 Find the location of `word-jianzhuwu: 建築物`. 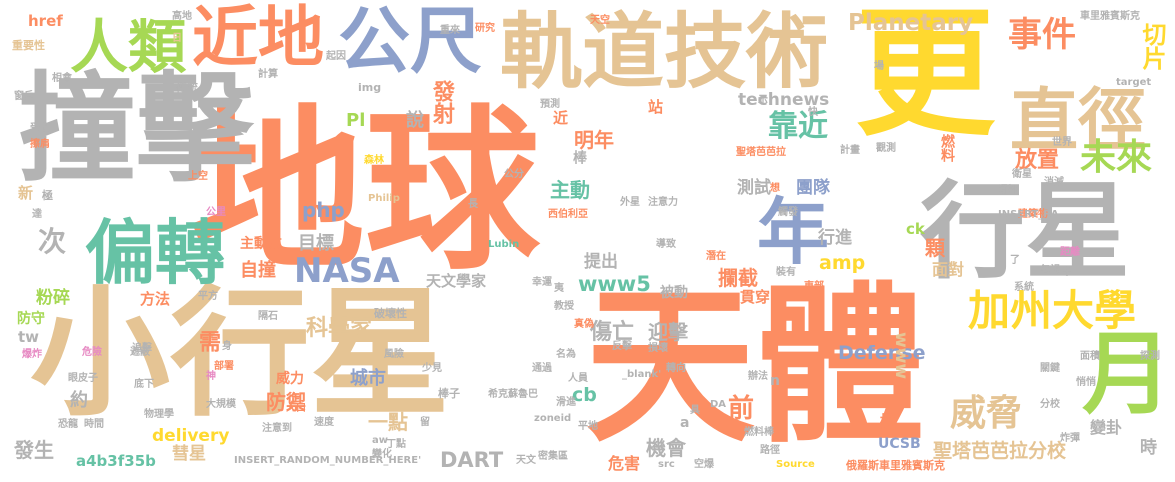

word-jianzhuwu: 建築物 is located at coordinates (1033, 214).